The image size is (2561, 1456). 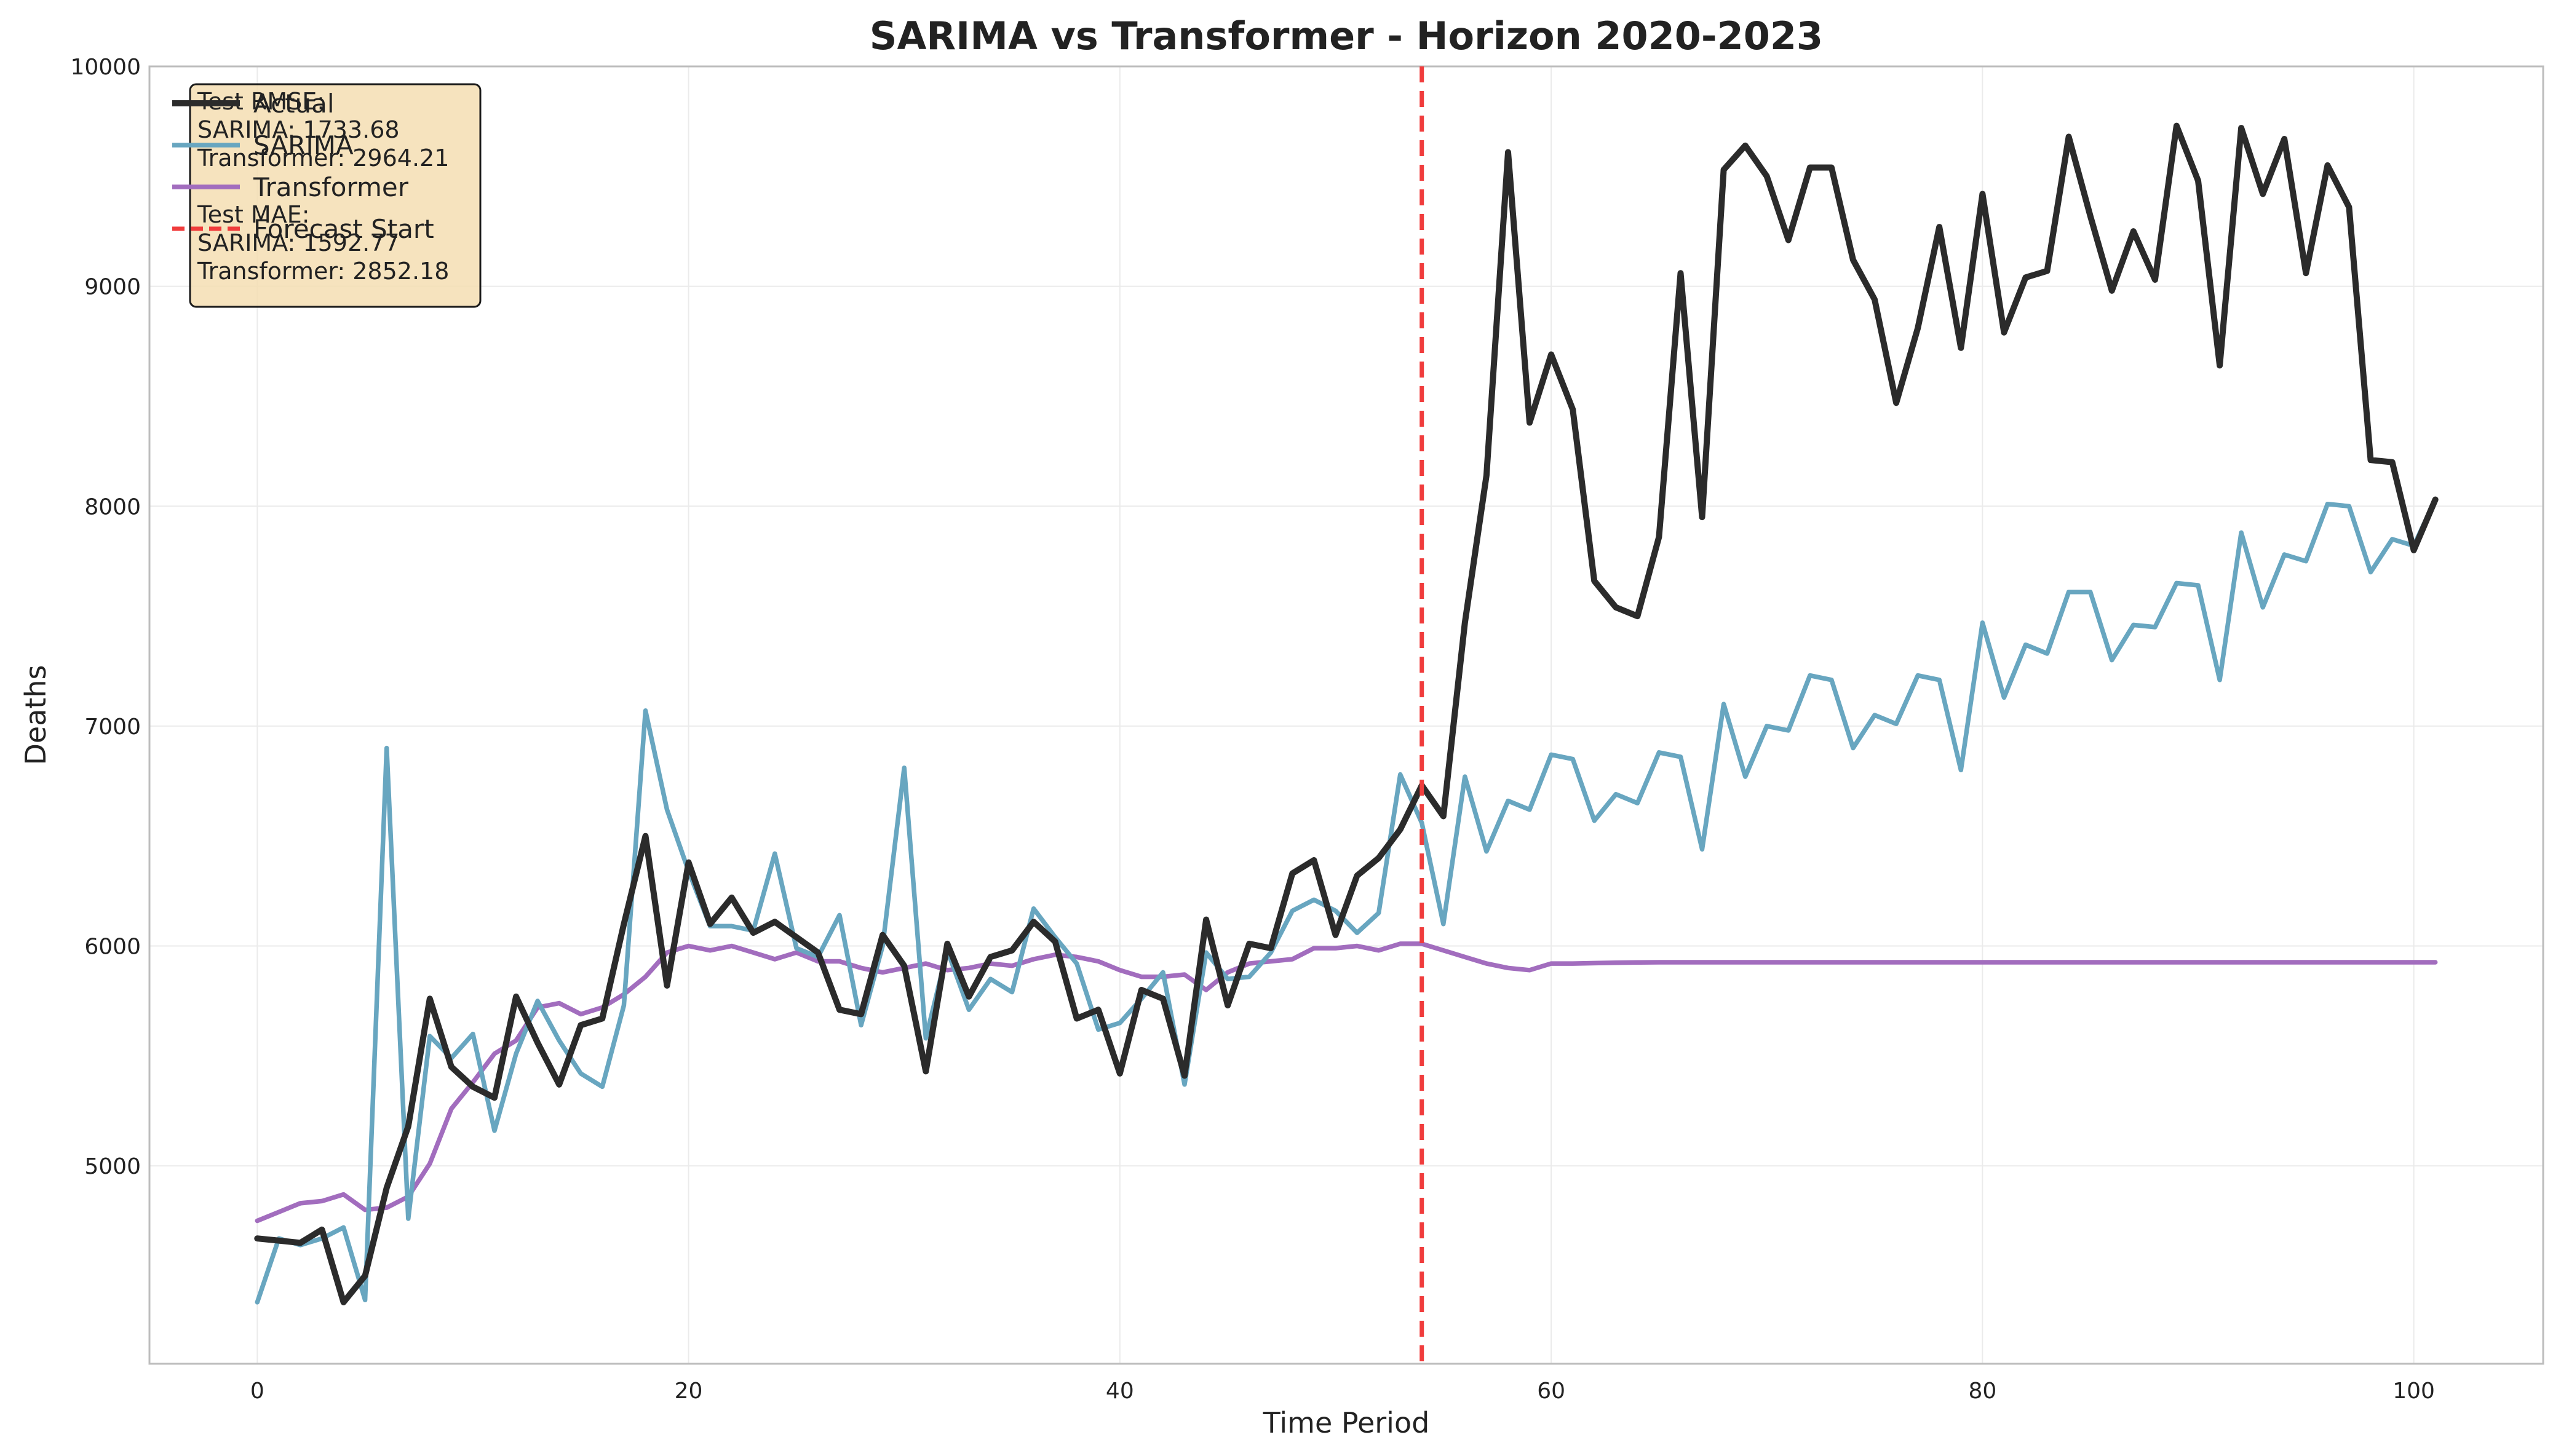 What do you see at coordinates (112, 1167) in the screenshot?
I see `y-tick-label: 5000` at bounding box center [112, 1167].